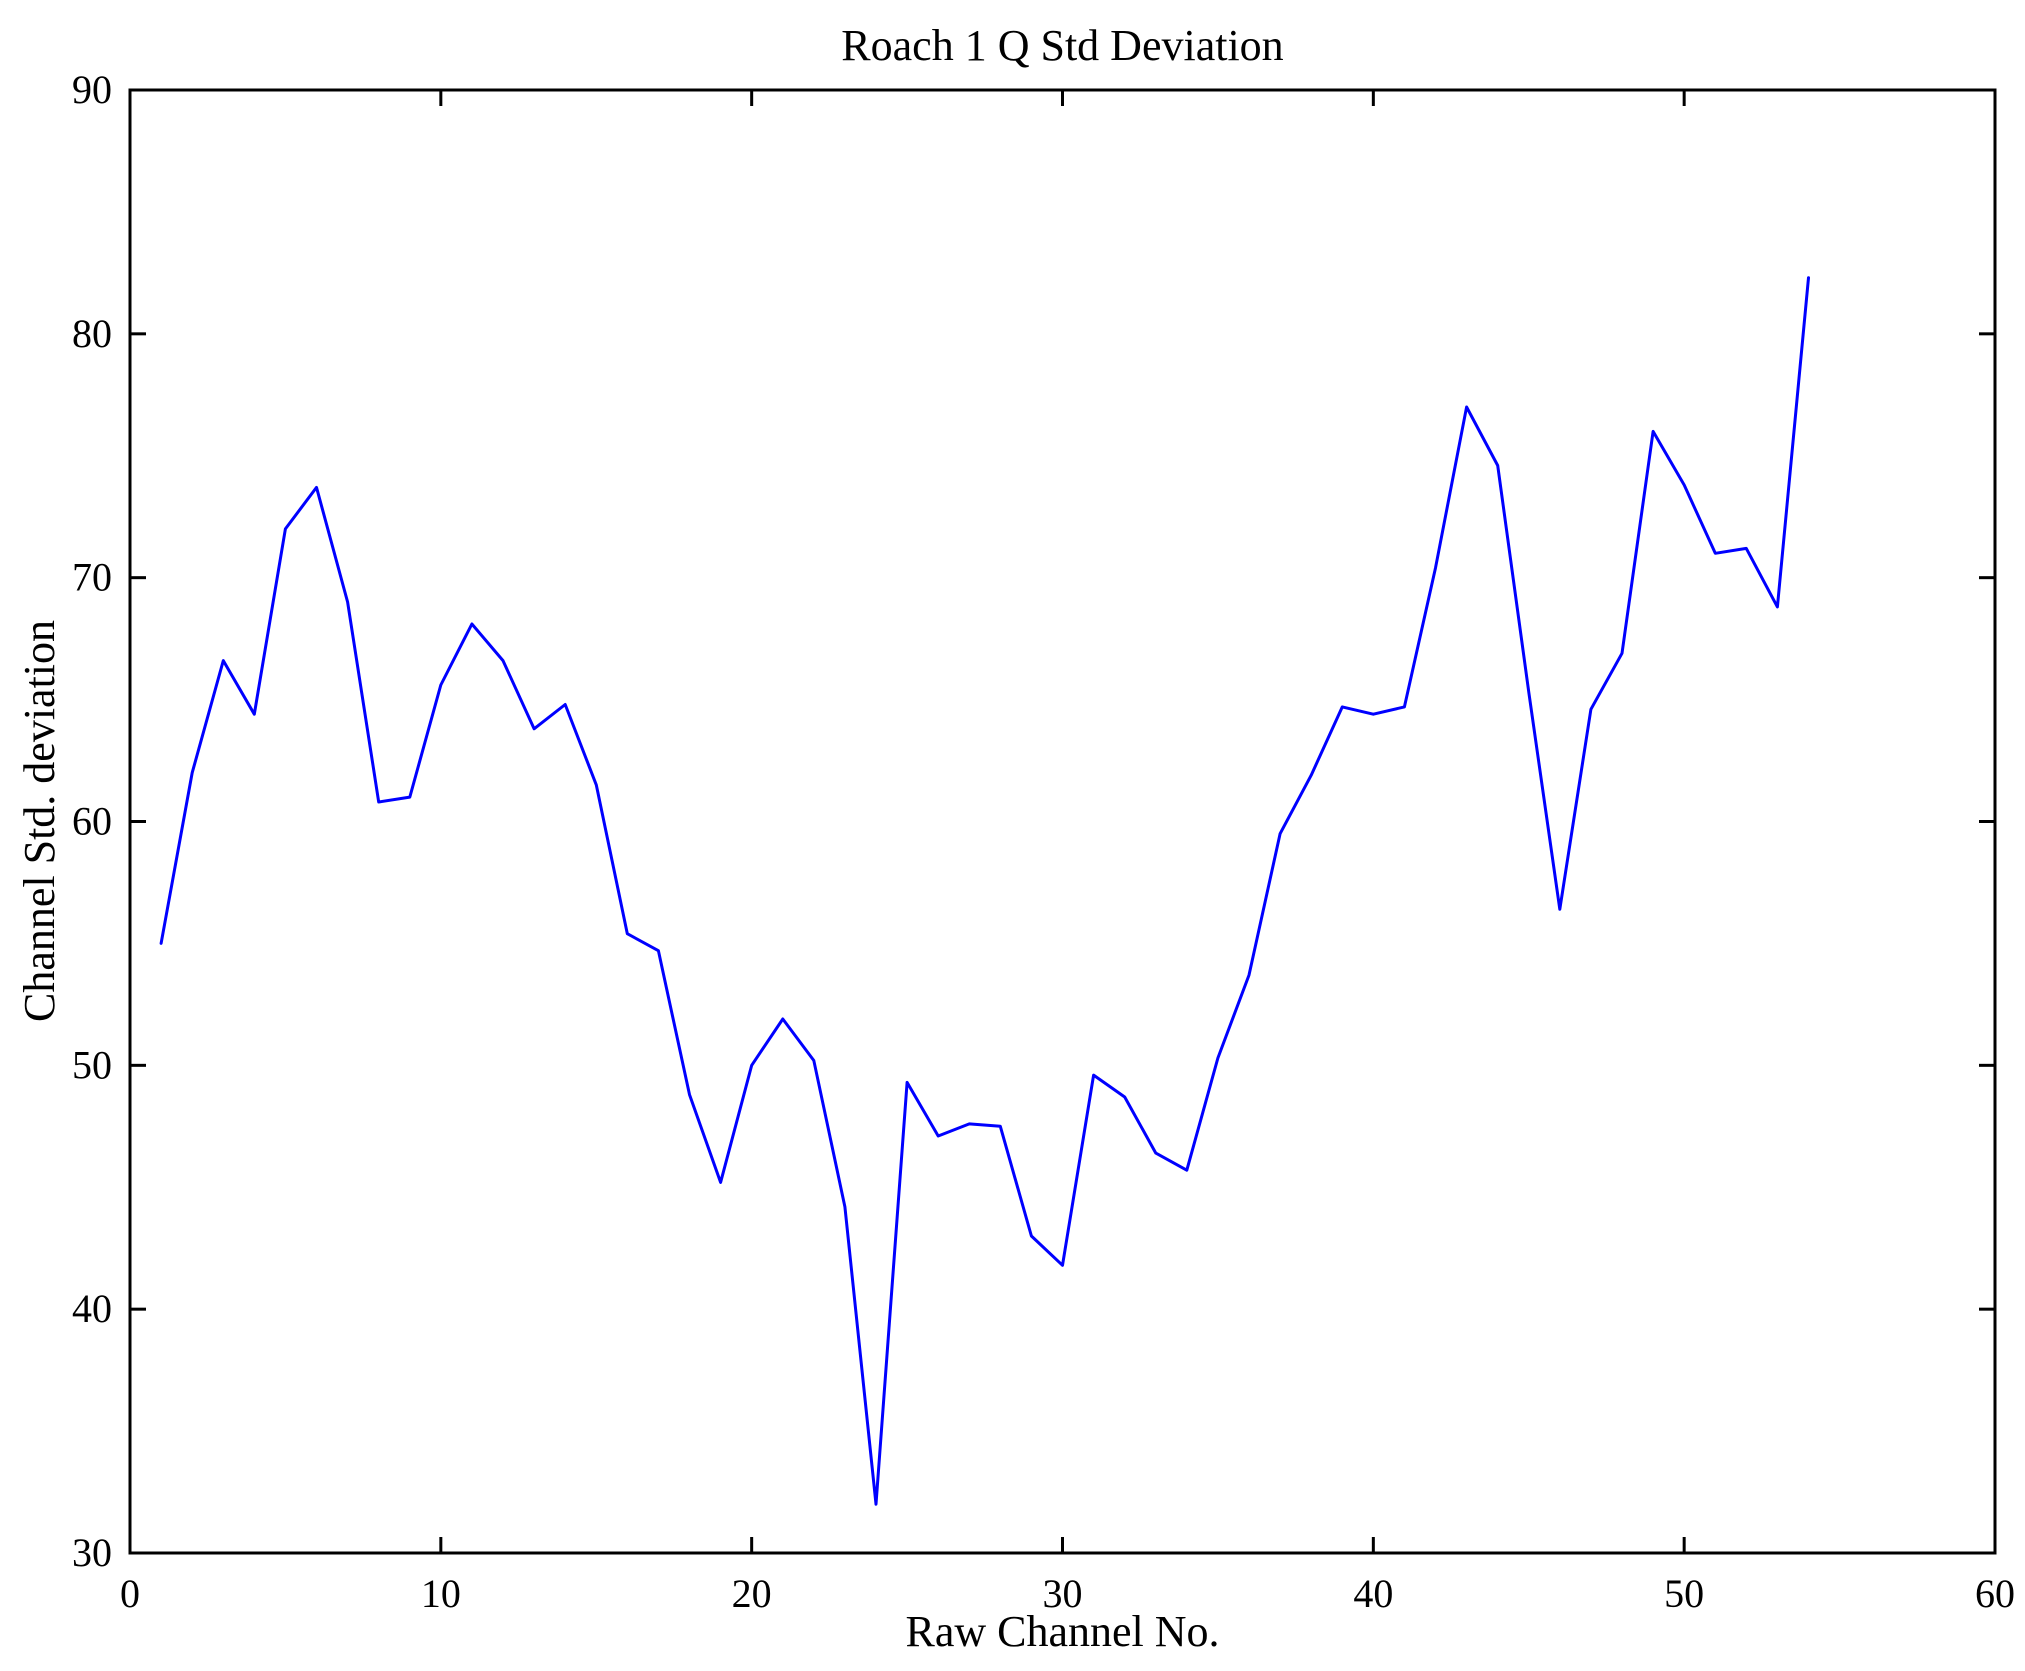 This screenshot has width=2025, height=1671. I want to click on x-tick-label: 0, so click(130, 1593).